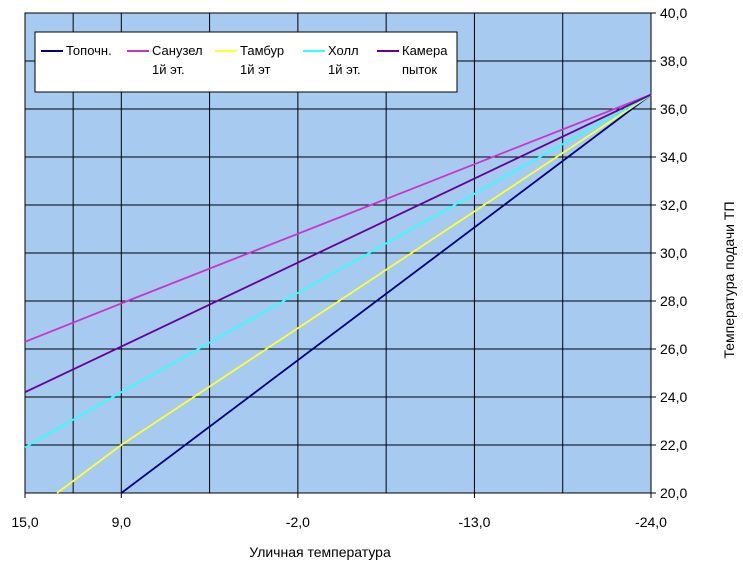 The width and height of the screenshot is (743, 562). Describe the element at coordinates (262, 50) in the screenshot. I see `legend-label-3: Тамбур` at that location.